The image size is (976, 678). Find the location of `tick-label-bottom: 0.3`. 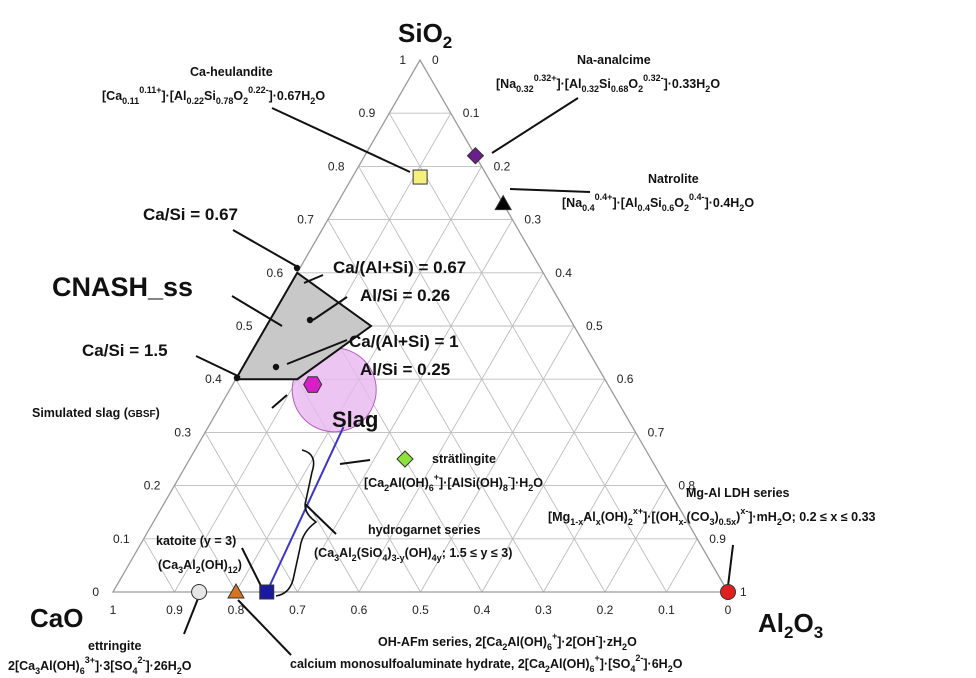

tick-label-bottom: 0.3 is located at coordinates (543, 610).